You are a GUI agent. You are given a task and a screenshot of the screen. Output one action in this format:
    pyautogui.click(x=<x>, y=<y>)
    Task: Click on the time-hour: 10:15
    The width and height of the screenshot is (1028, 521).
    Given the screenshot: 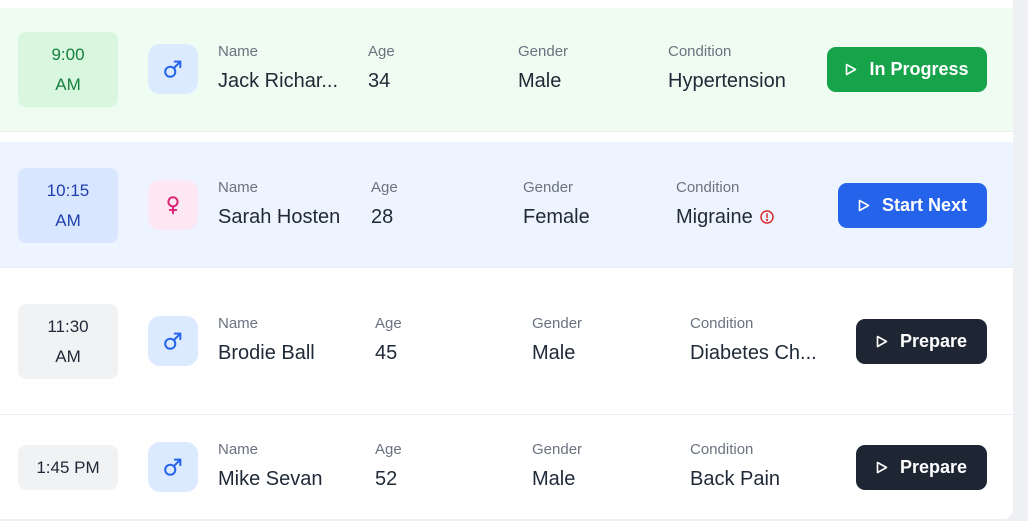 What is the action you would take?
    pyautogui.click(x=68, y=190)
    